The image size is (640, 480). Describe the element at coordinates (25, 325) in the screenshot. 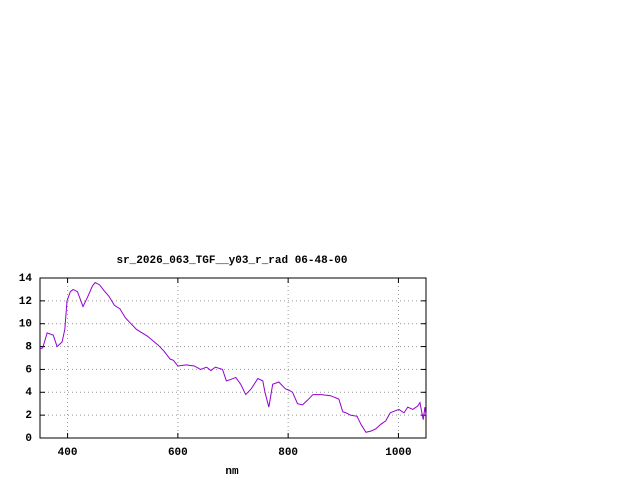

I see `y-tick-label: 10` at that location.